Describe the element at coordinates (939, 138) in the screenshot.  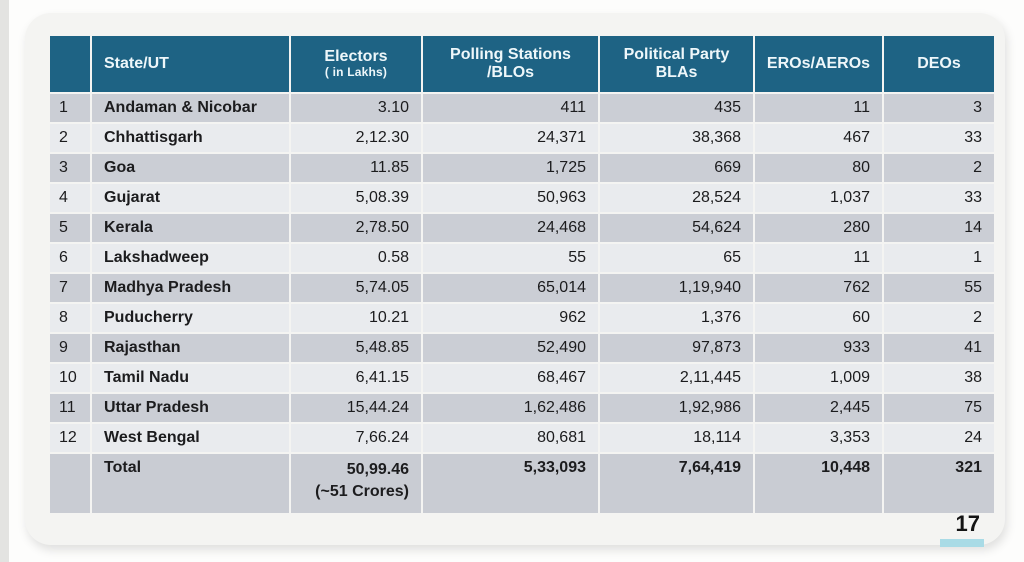
I see `cell-deos: 33` at that location.